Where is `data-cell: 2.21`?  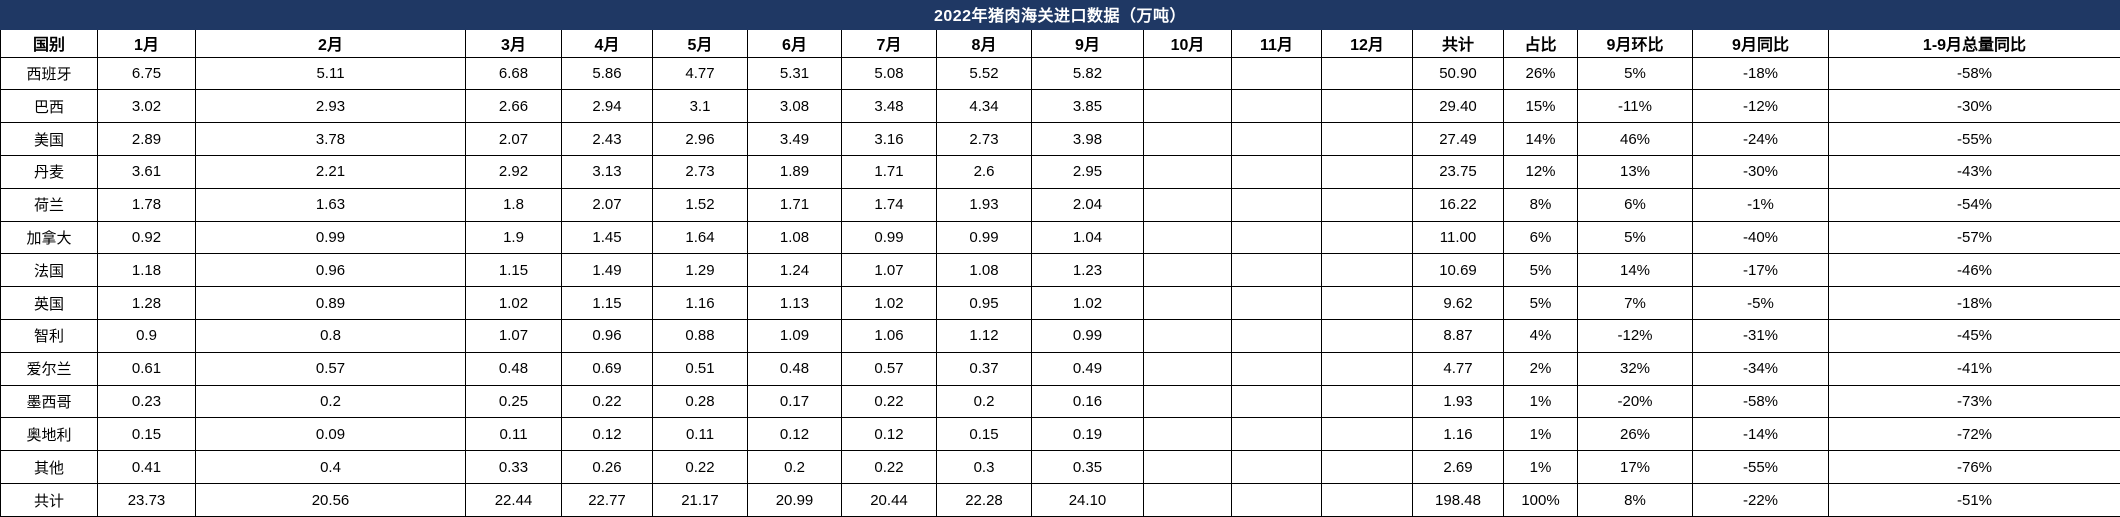 data-cell: 2.21 is located at coordinates (330, 171).